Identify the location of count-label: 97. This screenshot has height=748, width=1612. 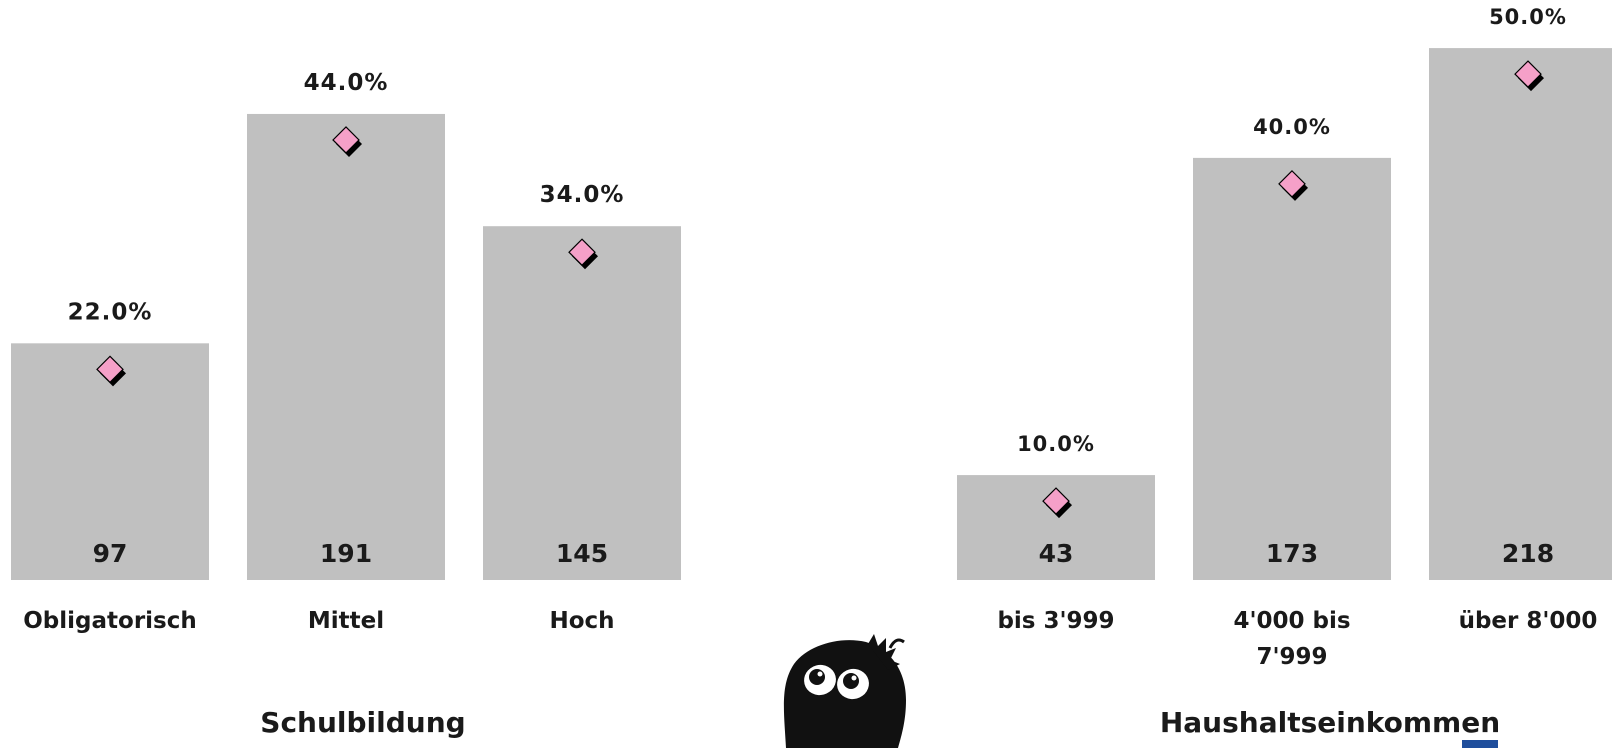
(110, 553).